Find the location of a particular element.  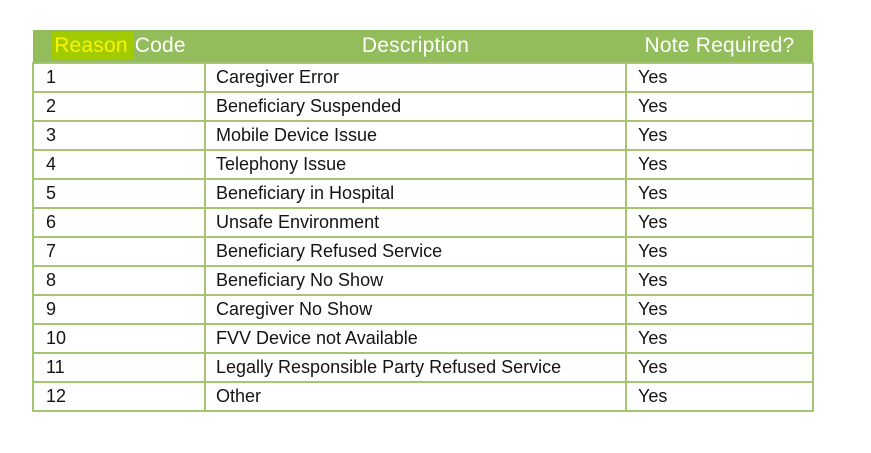

cell-description: Beneficiary Suspended is located at coordinates (415, 106).